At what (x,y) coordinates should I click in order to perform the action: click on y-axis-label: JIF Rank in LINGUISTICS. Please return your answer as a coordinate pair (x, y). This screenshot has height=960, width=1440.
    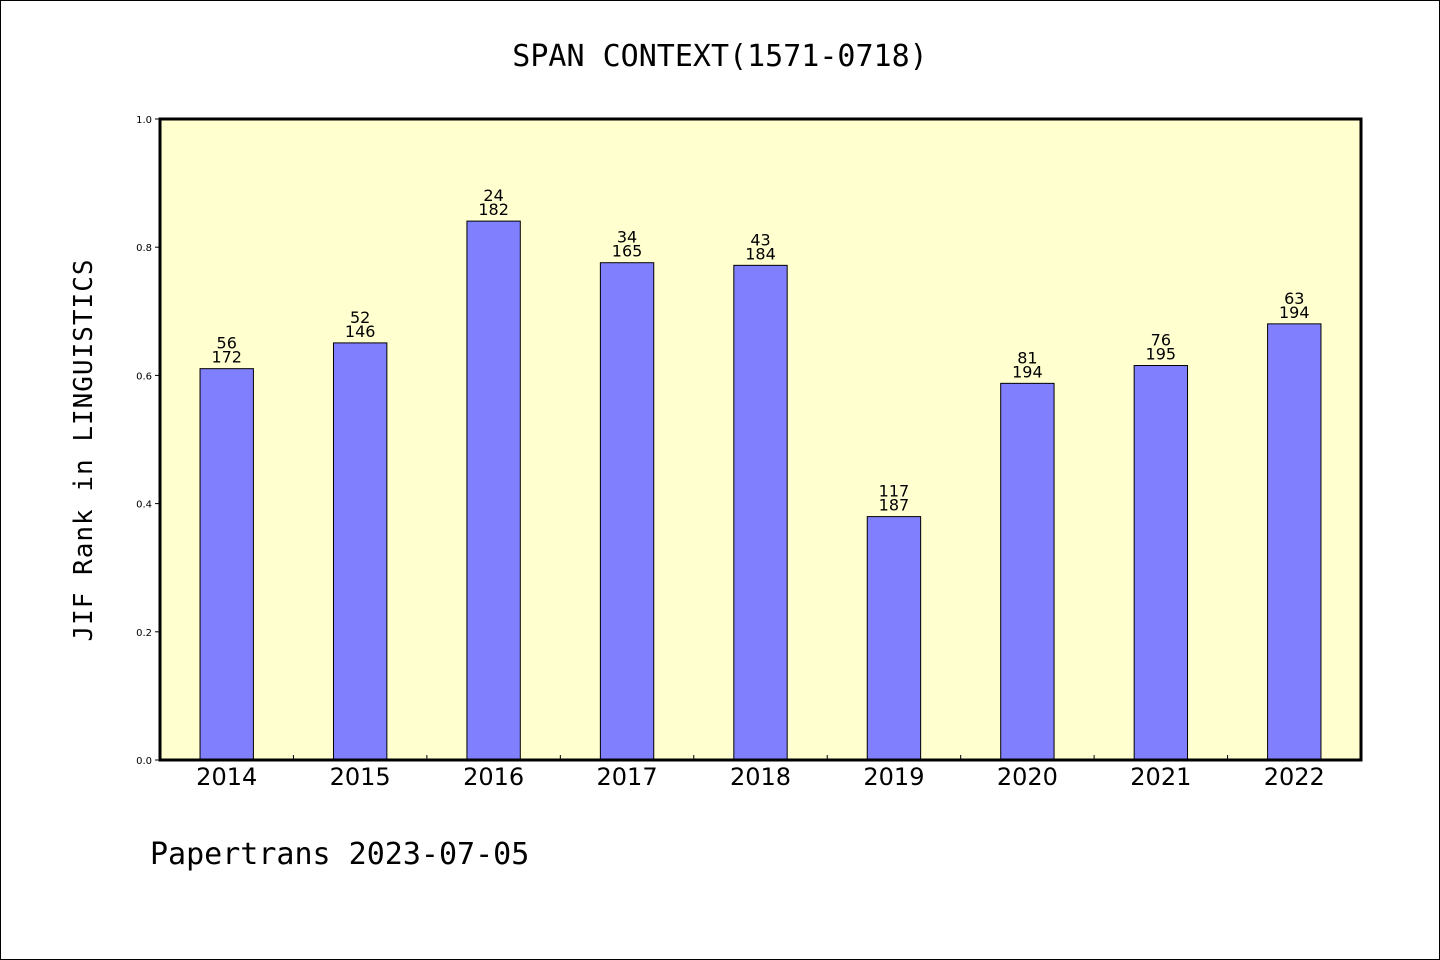
    Looking at the image, I should click on (84, 449).